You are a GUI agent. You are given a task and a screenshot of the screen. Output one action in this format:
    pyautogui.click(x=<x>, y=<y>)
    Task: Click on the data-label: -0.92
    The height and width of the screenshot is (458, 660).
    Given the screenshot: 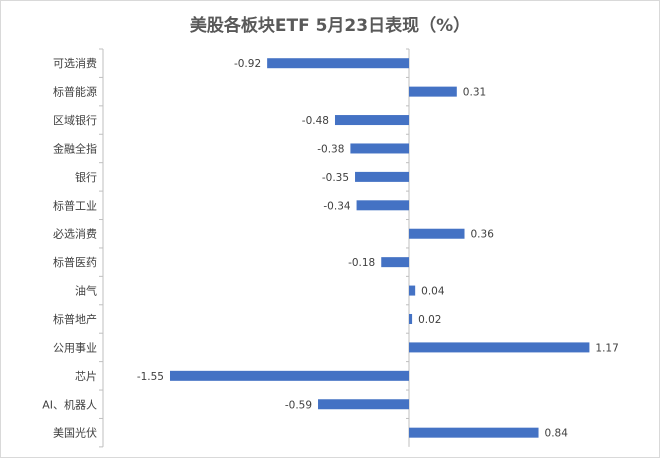 What is the action you would take?
    pyautogui.click(x=247, y=64)
    